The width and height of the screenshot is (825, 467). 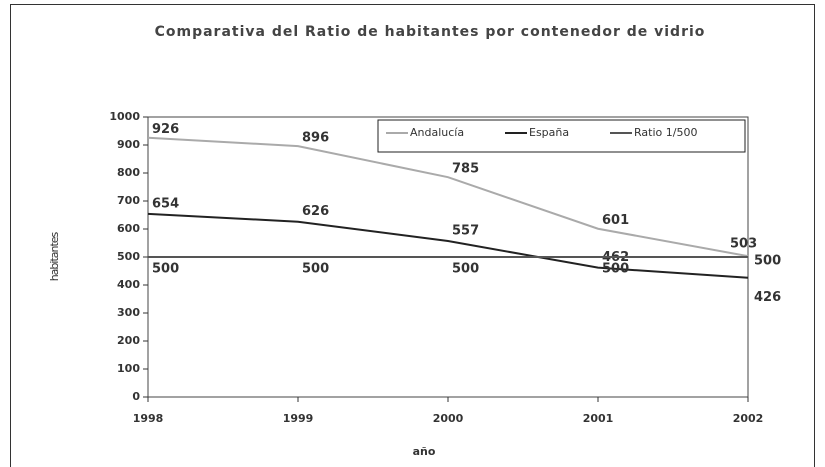 What do you see at coordinates (54, 256) in the screenshot?
I see `y-axis-label: habitantes` at bounding box center [54, 256].